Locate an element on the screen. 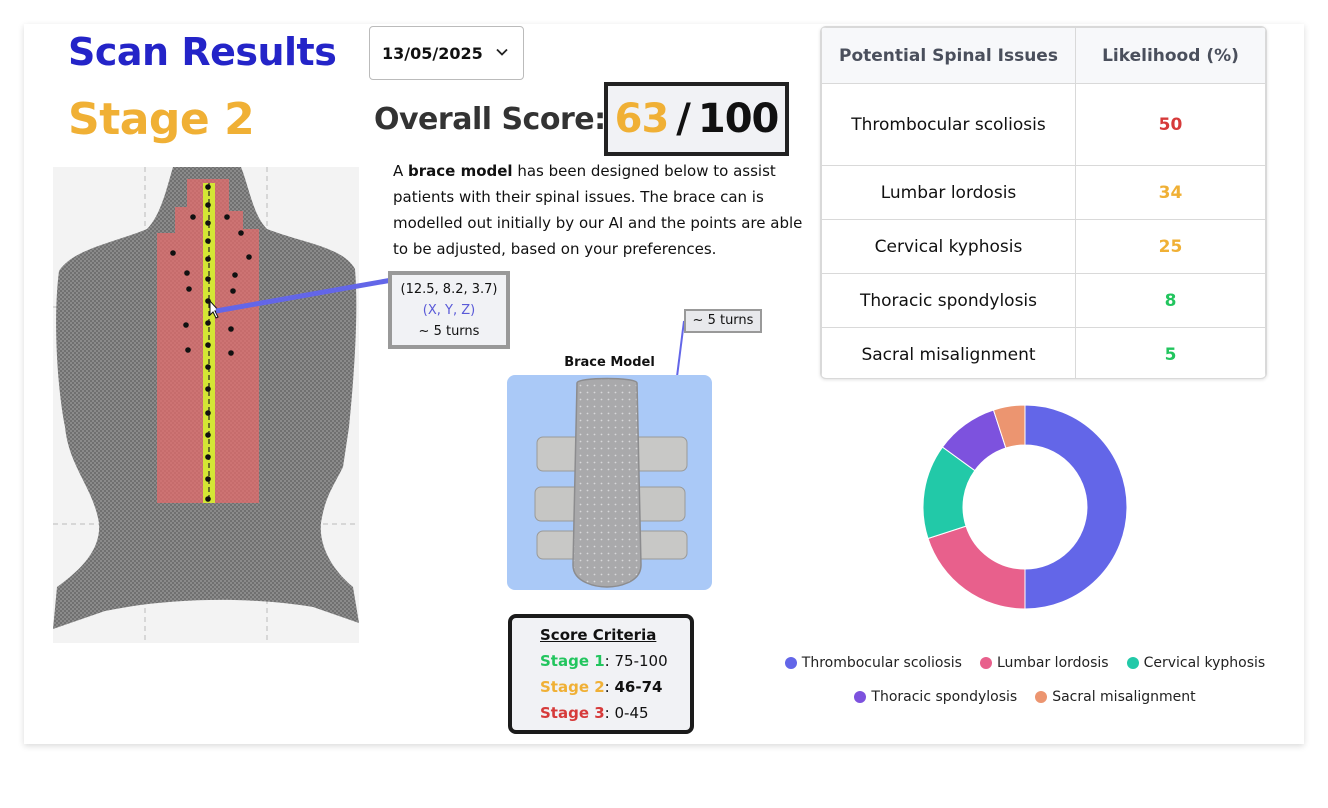 This screenshot has width=1328, height=808. legend-item: Thrombocular scoliosis is located at coordinates (873, 663).